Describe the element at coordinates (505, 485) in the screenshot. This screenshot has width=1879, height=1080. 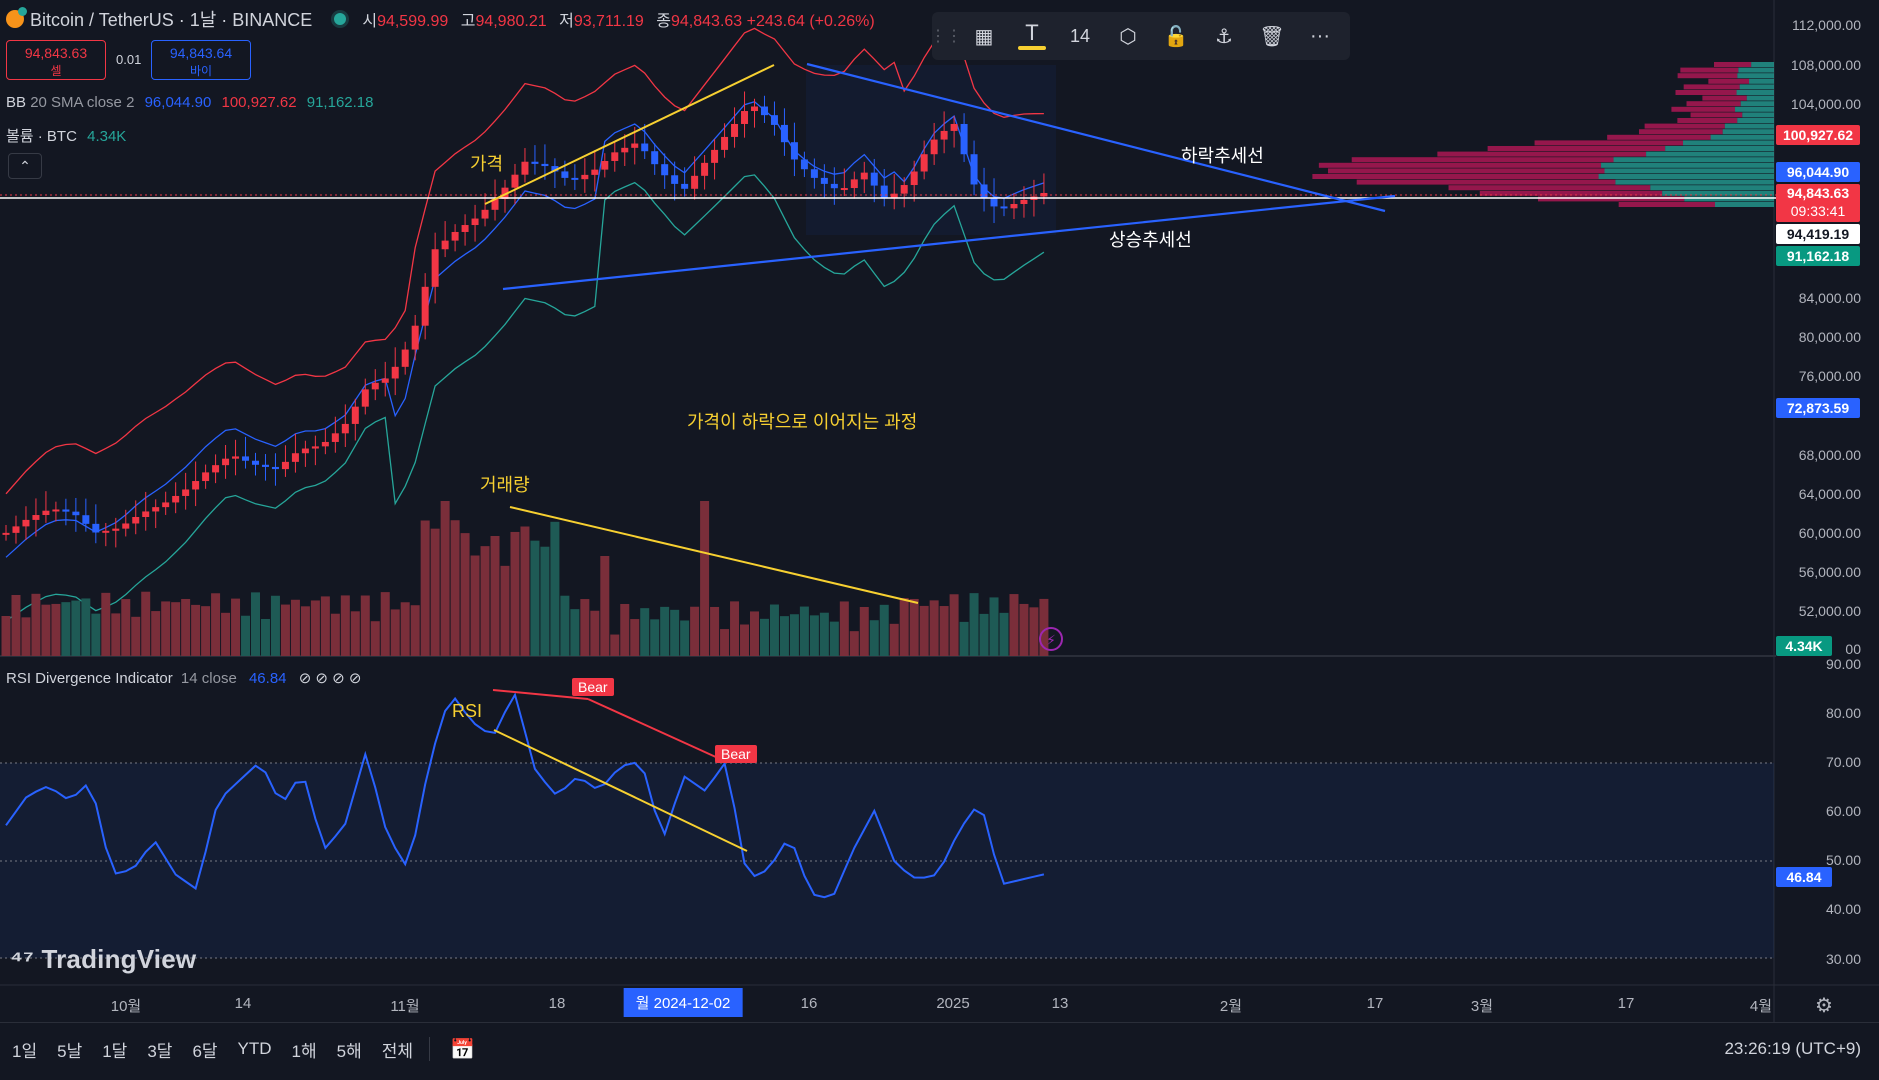
I see `volume-annotation: 거래량` at that location.